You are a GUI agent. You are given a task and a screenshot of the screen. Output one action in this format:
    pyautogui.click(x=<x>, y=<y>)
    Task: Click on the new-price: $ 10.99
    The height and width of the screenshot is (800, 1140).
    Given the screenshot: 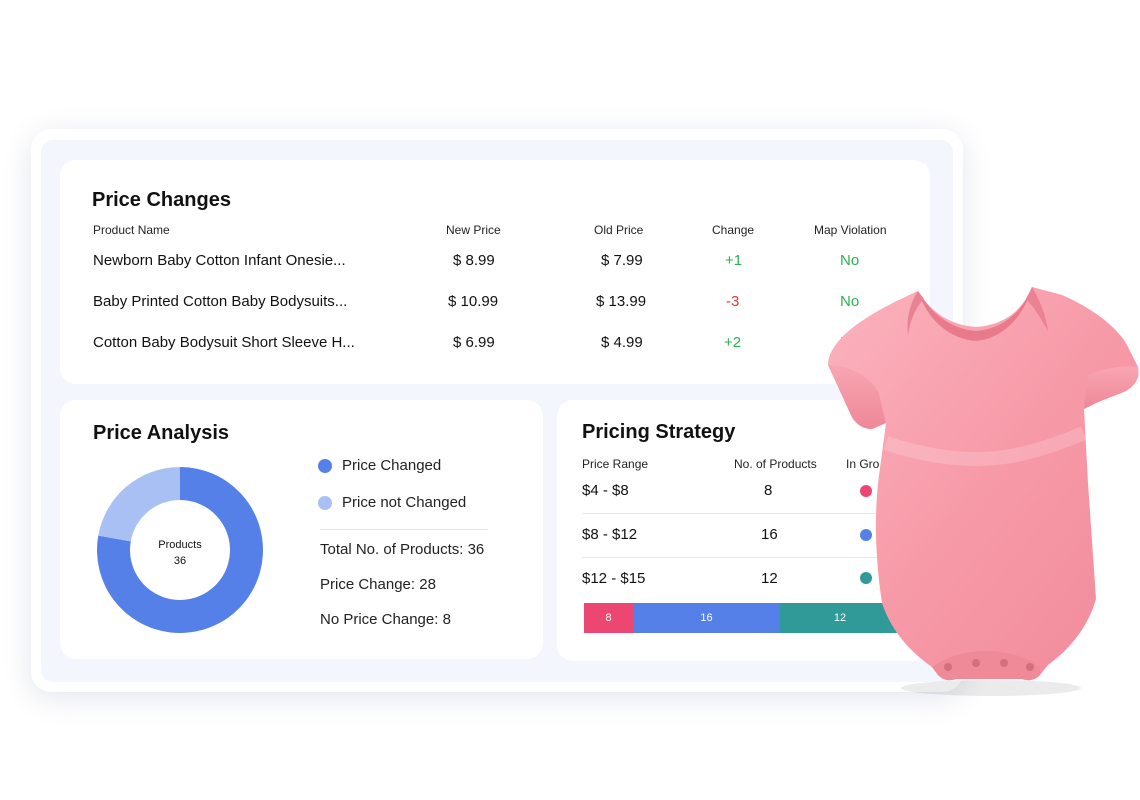 What is the action you would take?
    pyautogui.click(x=473, y=301)
    